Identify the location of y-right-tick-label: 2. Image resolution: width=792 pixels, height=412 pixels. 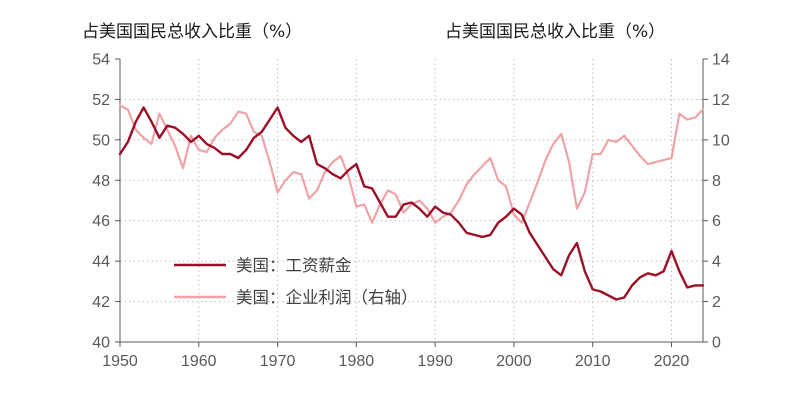
(716, 302).